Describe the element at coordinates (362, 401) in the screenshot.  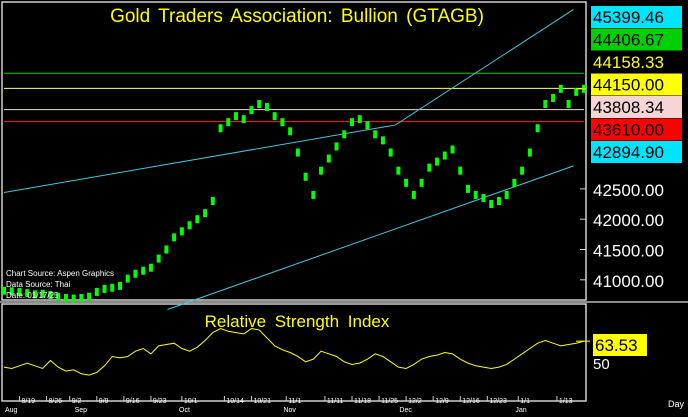
I see `x-tick-label: 11/18` at that location.